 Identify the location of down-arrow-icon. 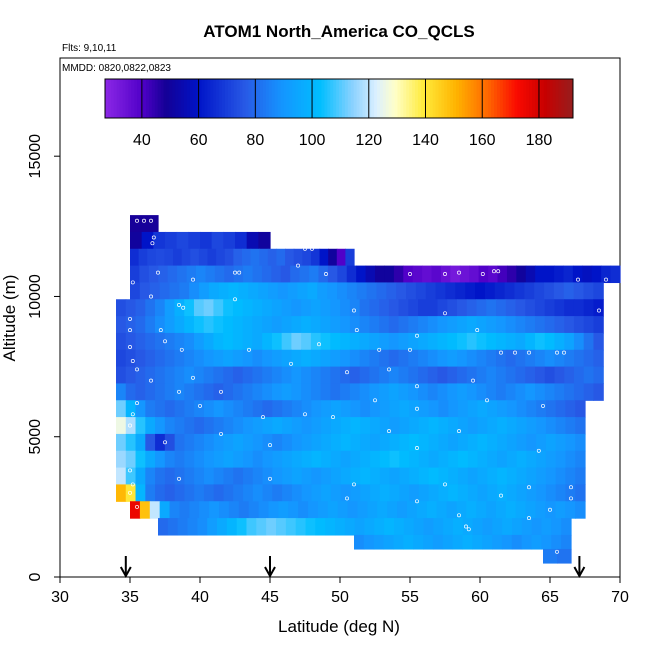
(270, 567).